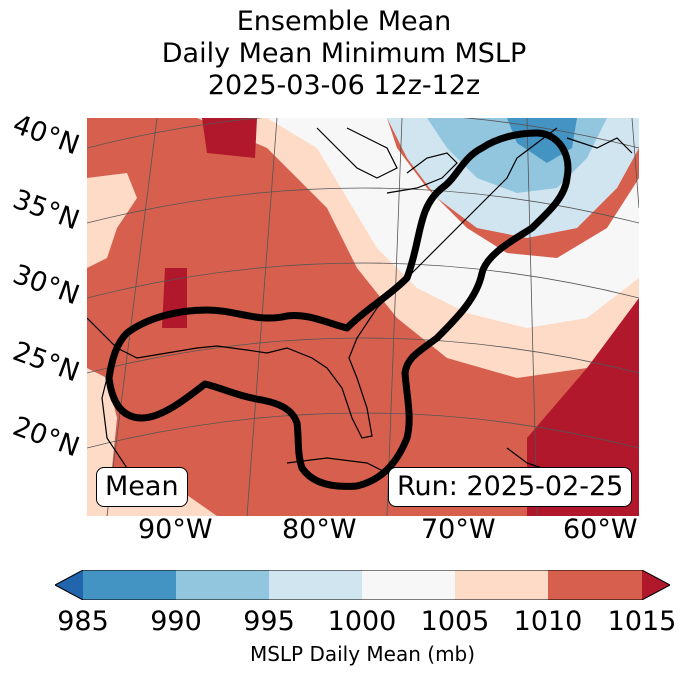 This screenshot has height=674, width=688. What do you see at coordinates (583, 407) in the screenshot?
I see `field-gt1015-southeast` at bounding box center [583, 407].